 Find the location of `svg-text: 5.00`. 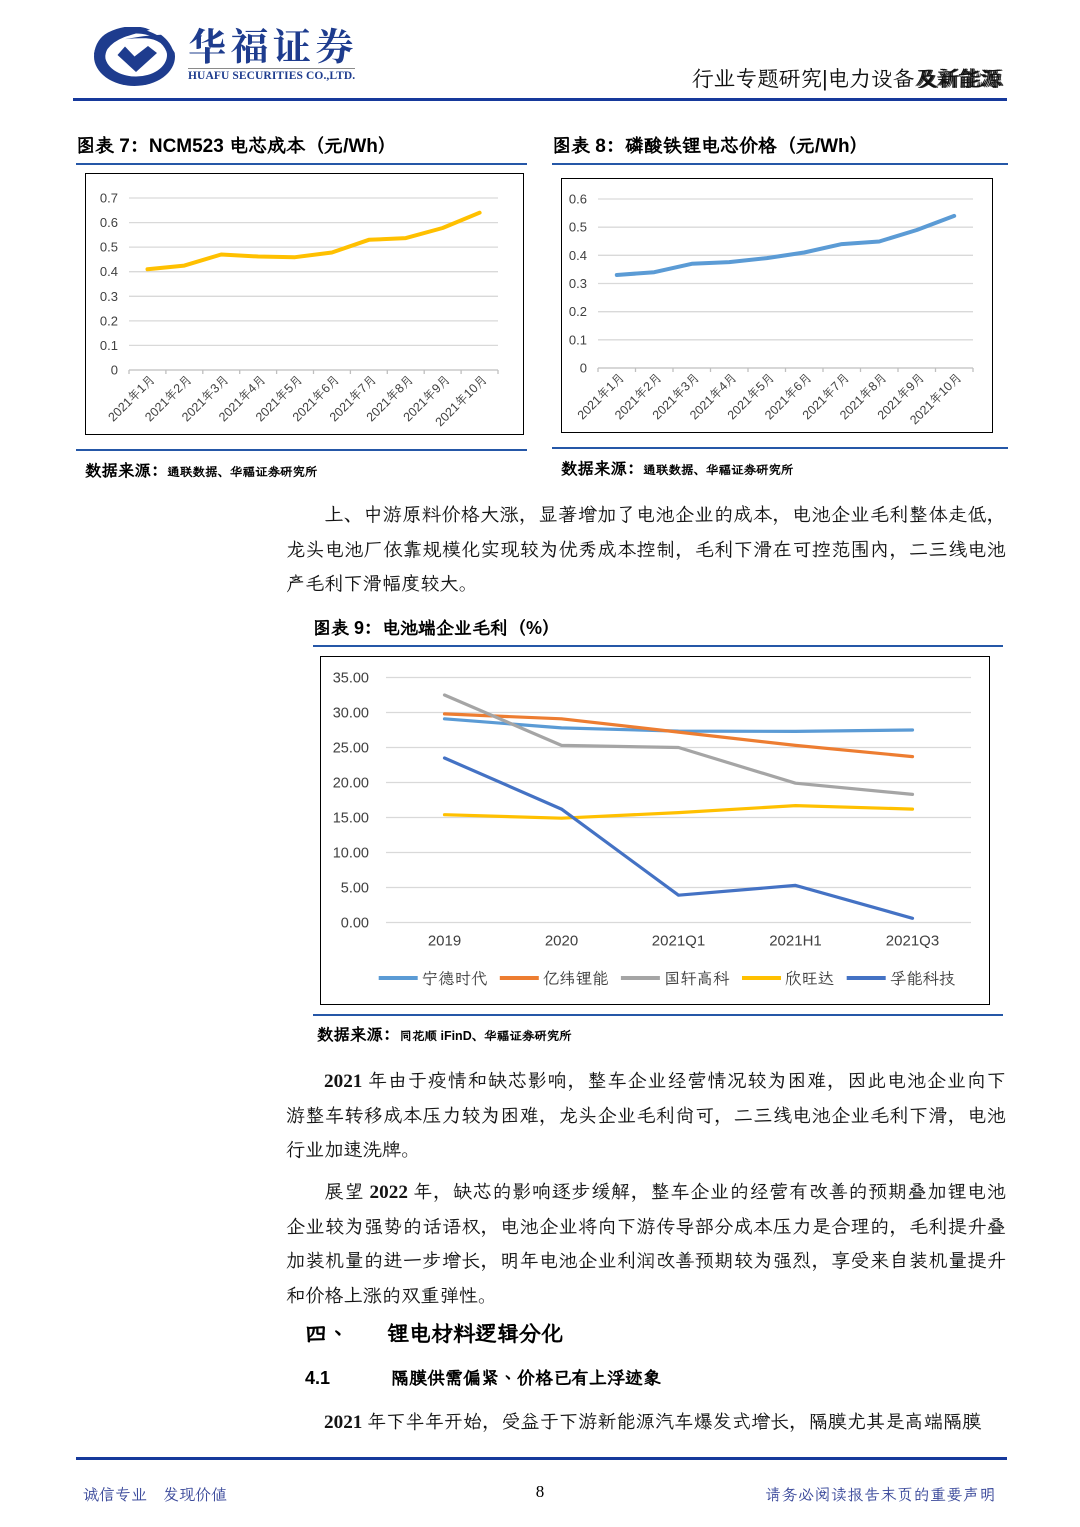

svg-text: 5.00 is located at coordinates (355, 889).